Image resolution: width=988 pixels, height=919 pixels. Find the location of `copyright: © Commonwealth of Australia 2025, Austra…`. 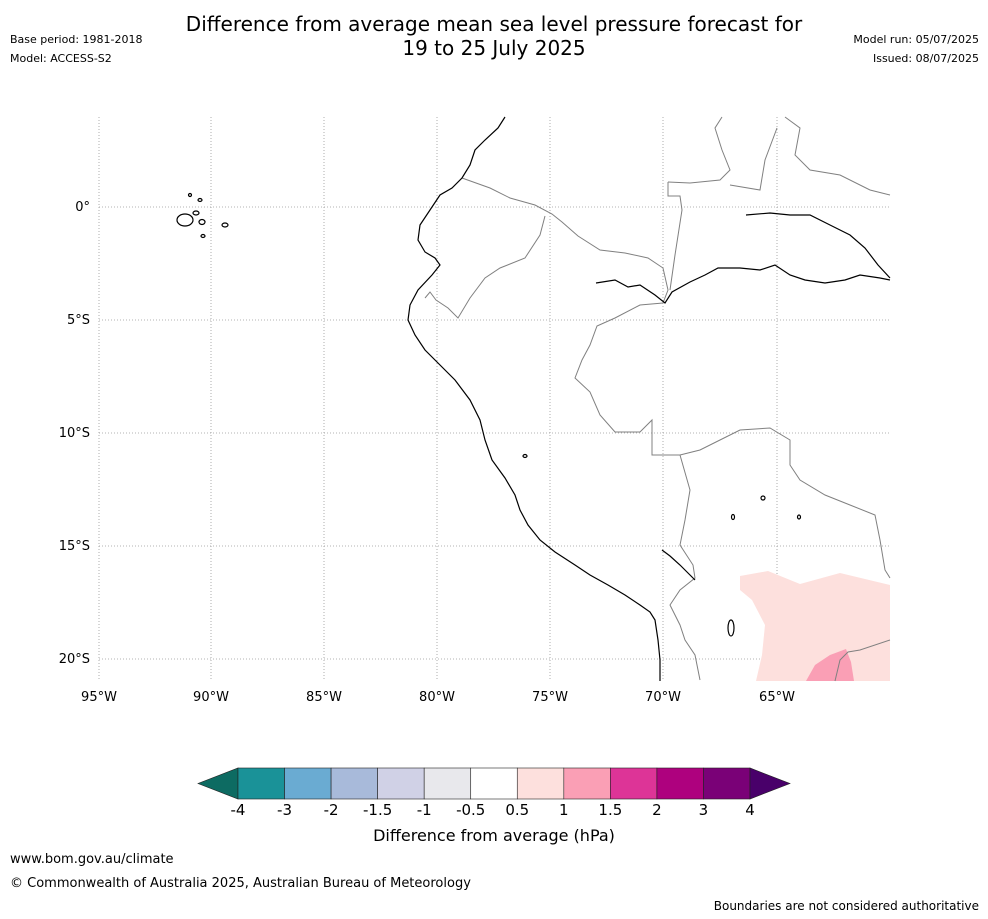

copyright: © Commonwealth of Australia 2025, Austra… is located at coordinates (240, 883).